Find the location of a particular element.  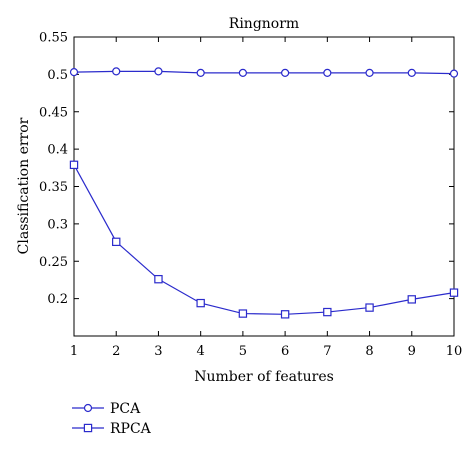

y-tick-label: 0.25 is located at coordinates (53, 262).